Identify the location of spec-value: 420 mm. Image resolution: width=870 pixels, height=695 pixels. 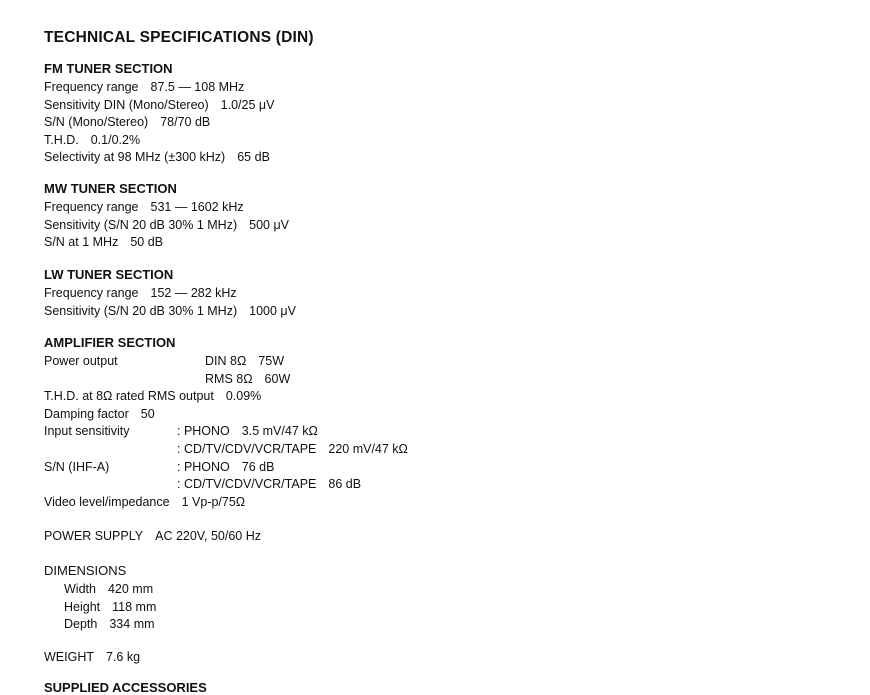
(130, 589).